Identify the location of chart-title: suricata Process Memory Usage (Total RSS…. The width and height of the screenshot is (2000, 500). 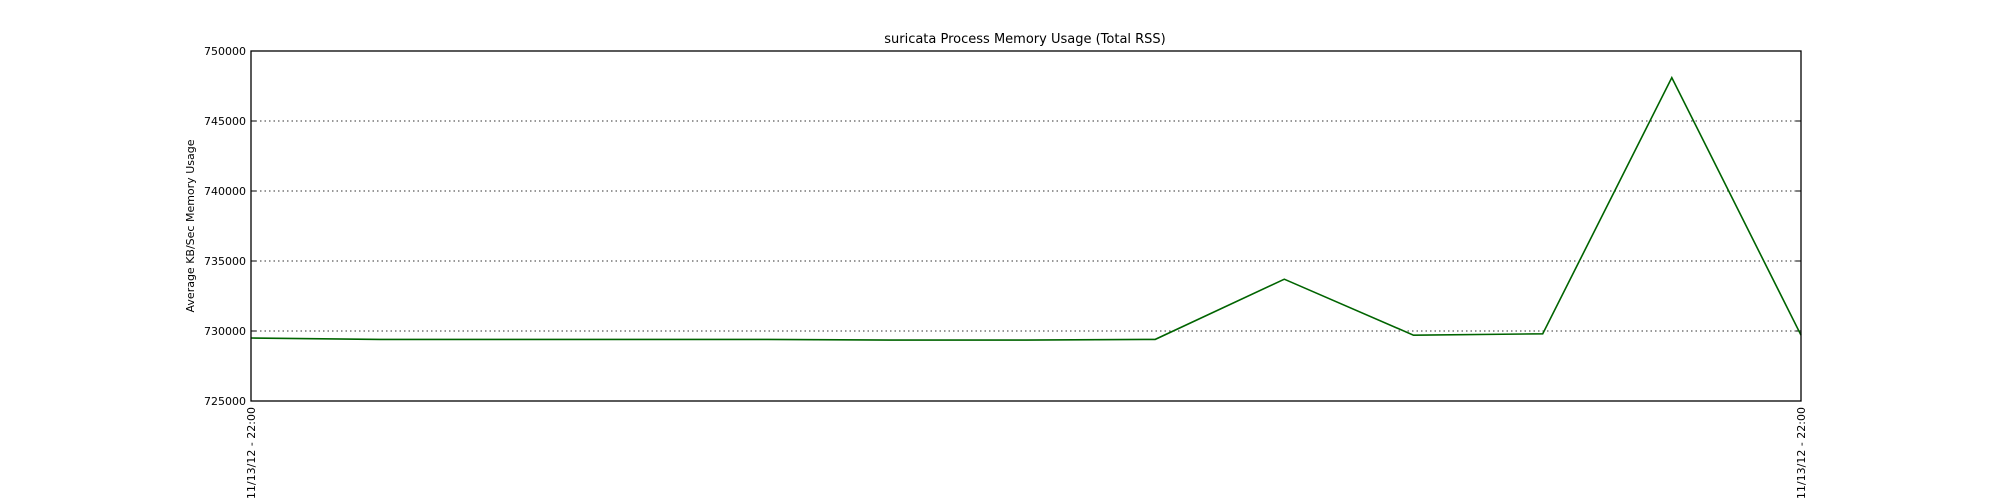
(1025, 39).